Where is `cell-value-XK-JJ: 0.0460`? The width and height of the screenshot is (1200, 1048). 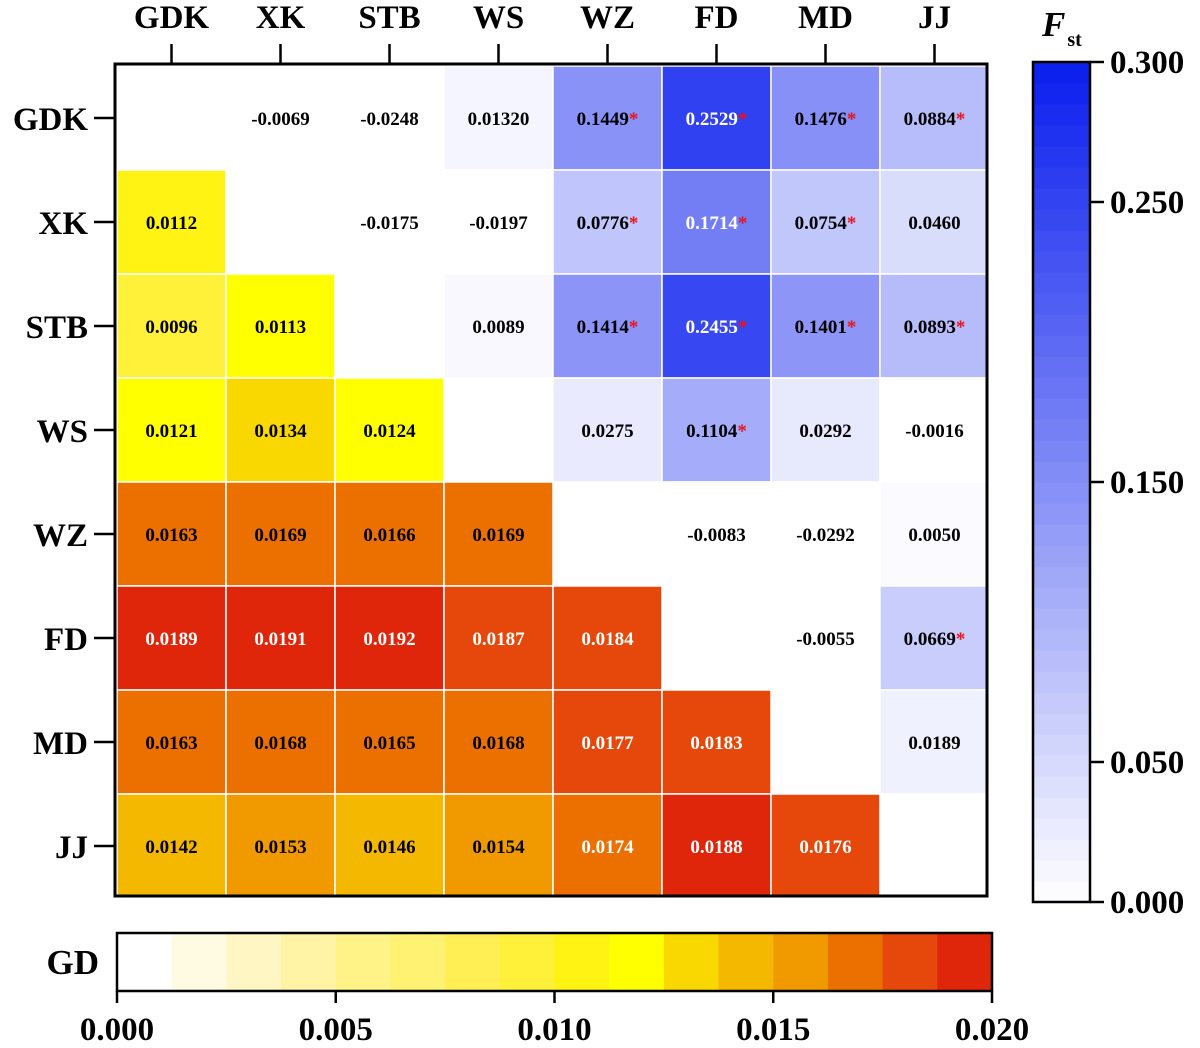 cell-value-XK-JJ: 0.0460 is located at coordinates (934, 223).